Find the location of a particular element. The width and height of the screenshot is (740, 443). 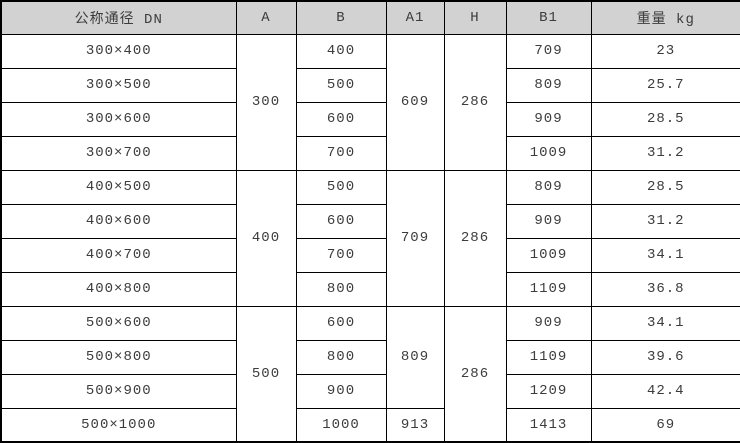

table-row: 400×600 600 909 31.2 is located at coordinates (370, 221).